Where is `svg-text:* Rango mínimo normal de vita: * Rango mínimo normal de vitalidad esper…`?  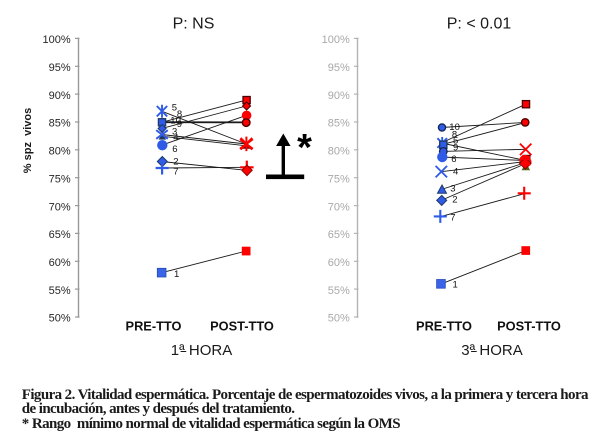 svg-text:* Rango mínimo normal de vita: * Rango mínimo normal de vitalidad esper… is located at coordinates (211, 424).